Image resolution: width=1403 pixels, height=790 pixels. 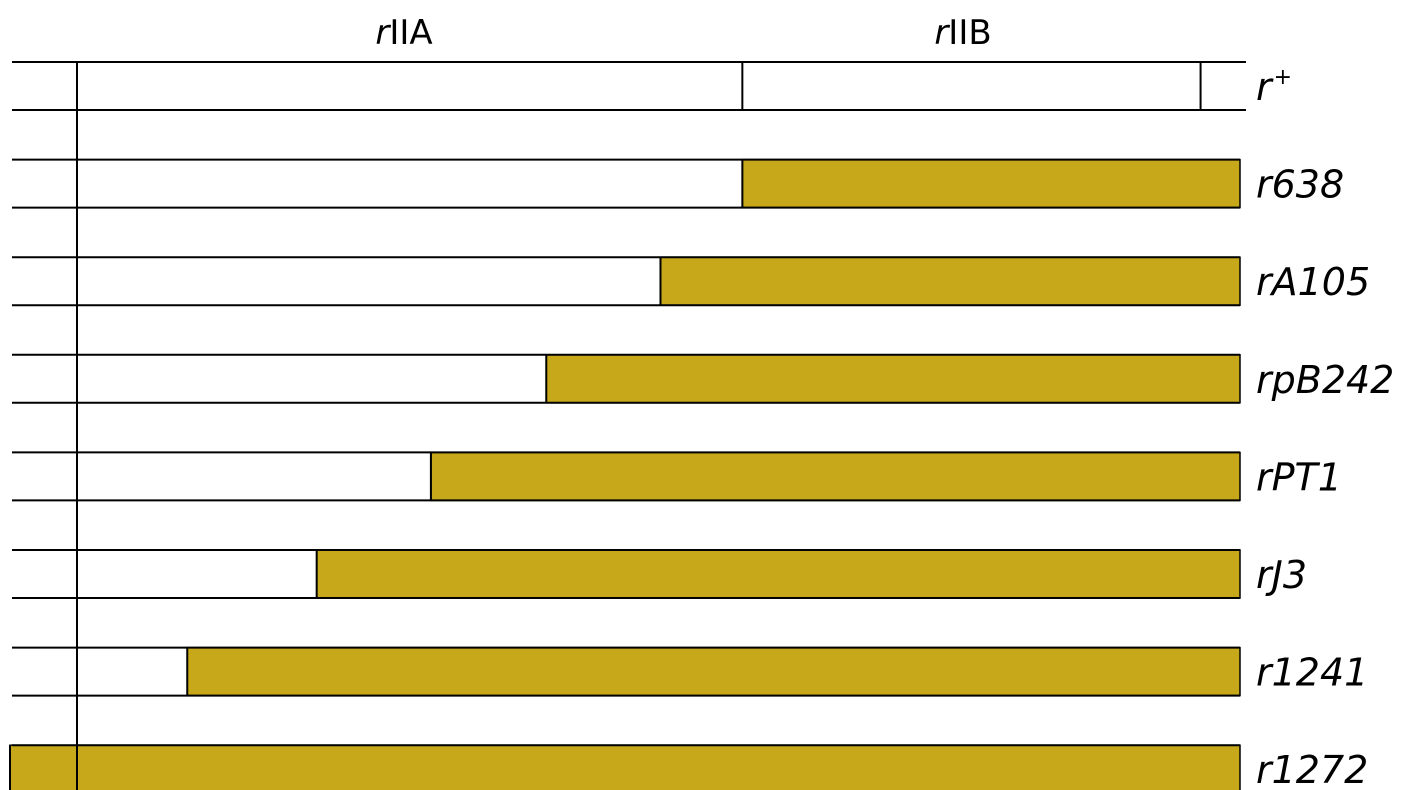 What do you see at coordinates (1300, 185) in the screenshot?
I see `row-label: r638` at bounding box center [1300, 185].